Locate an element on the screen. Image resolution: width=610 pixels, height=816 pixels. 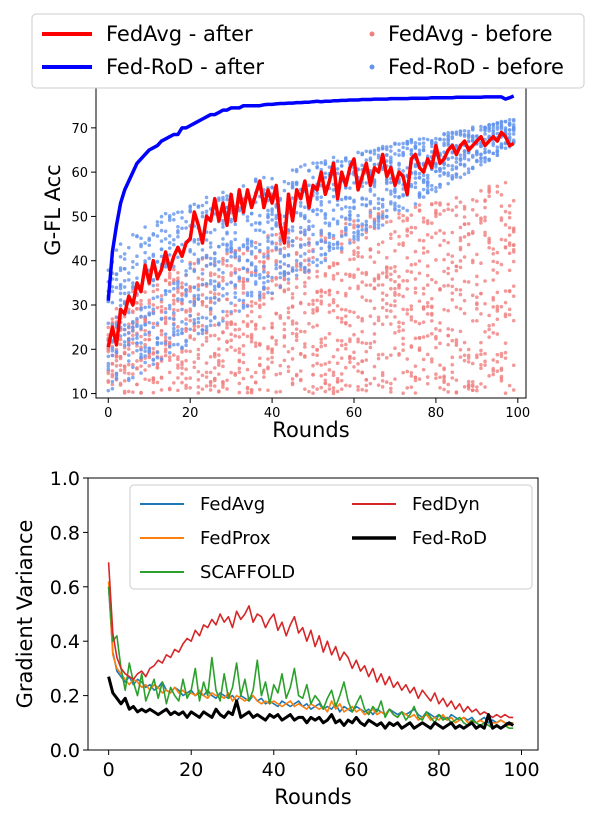
chart-bottom-y-axis-label: Gradient Variance is located at coordinates (25, 614).